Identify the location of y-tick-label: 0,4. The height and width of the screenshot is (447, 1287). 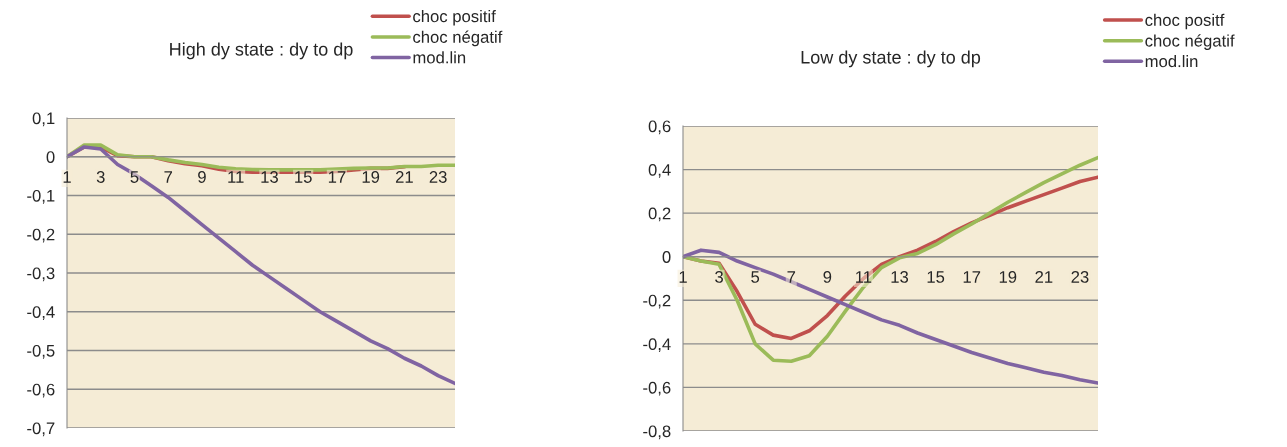
(659, 170).